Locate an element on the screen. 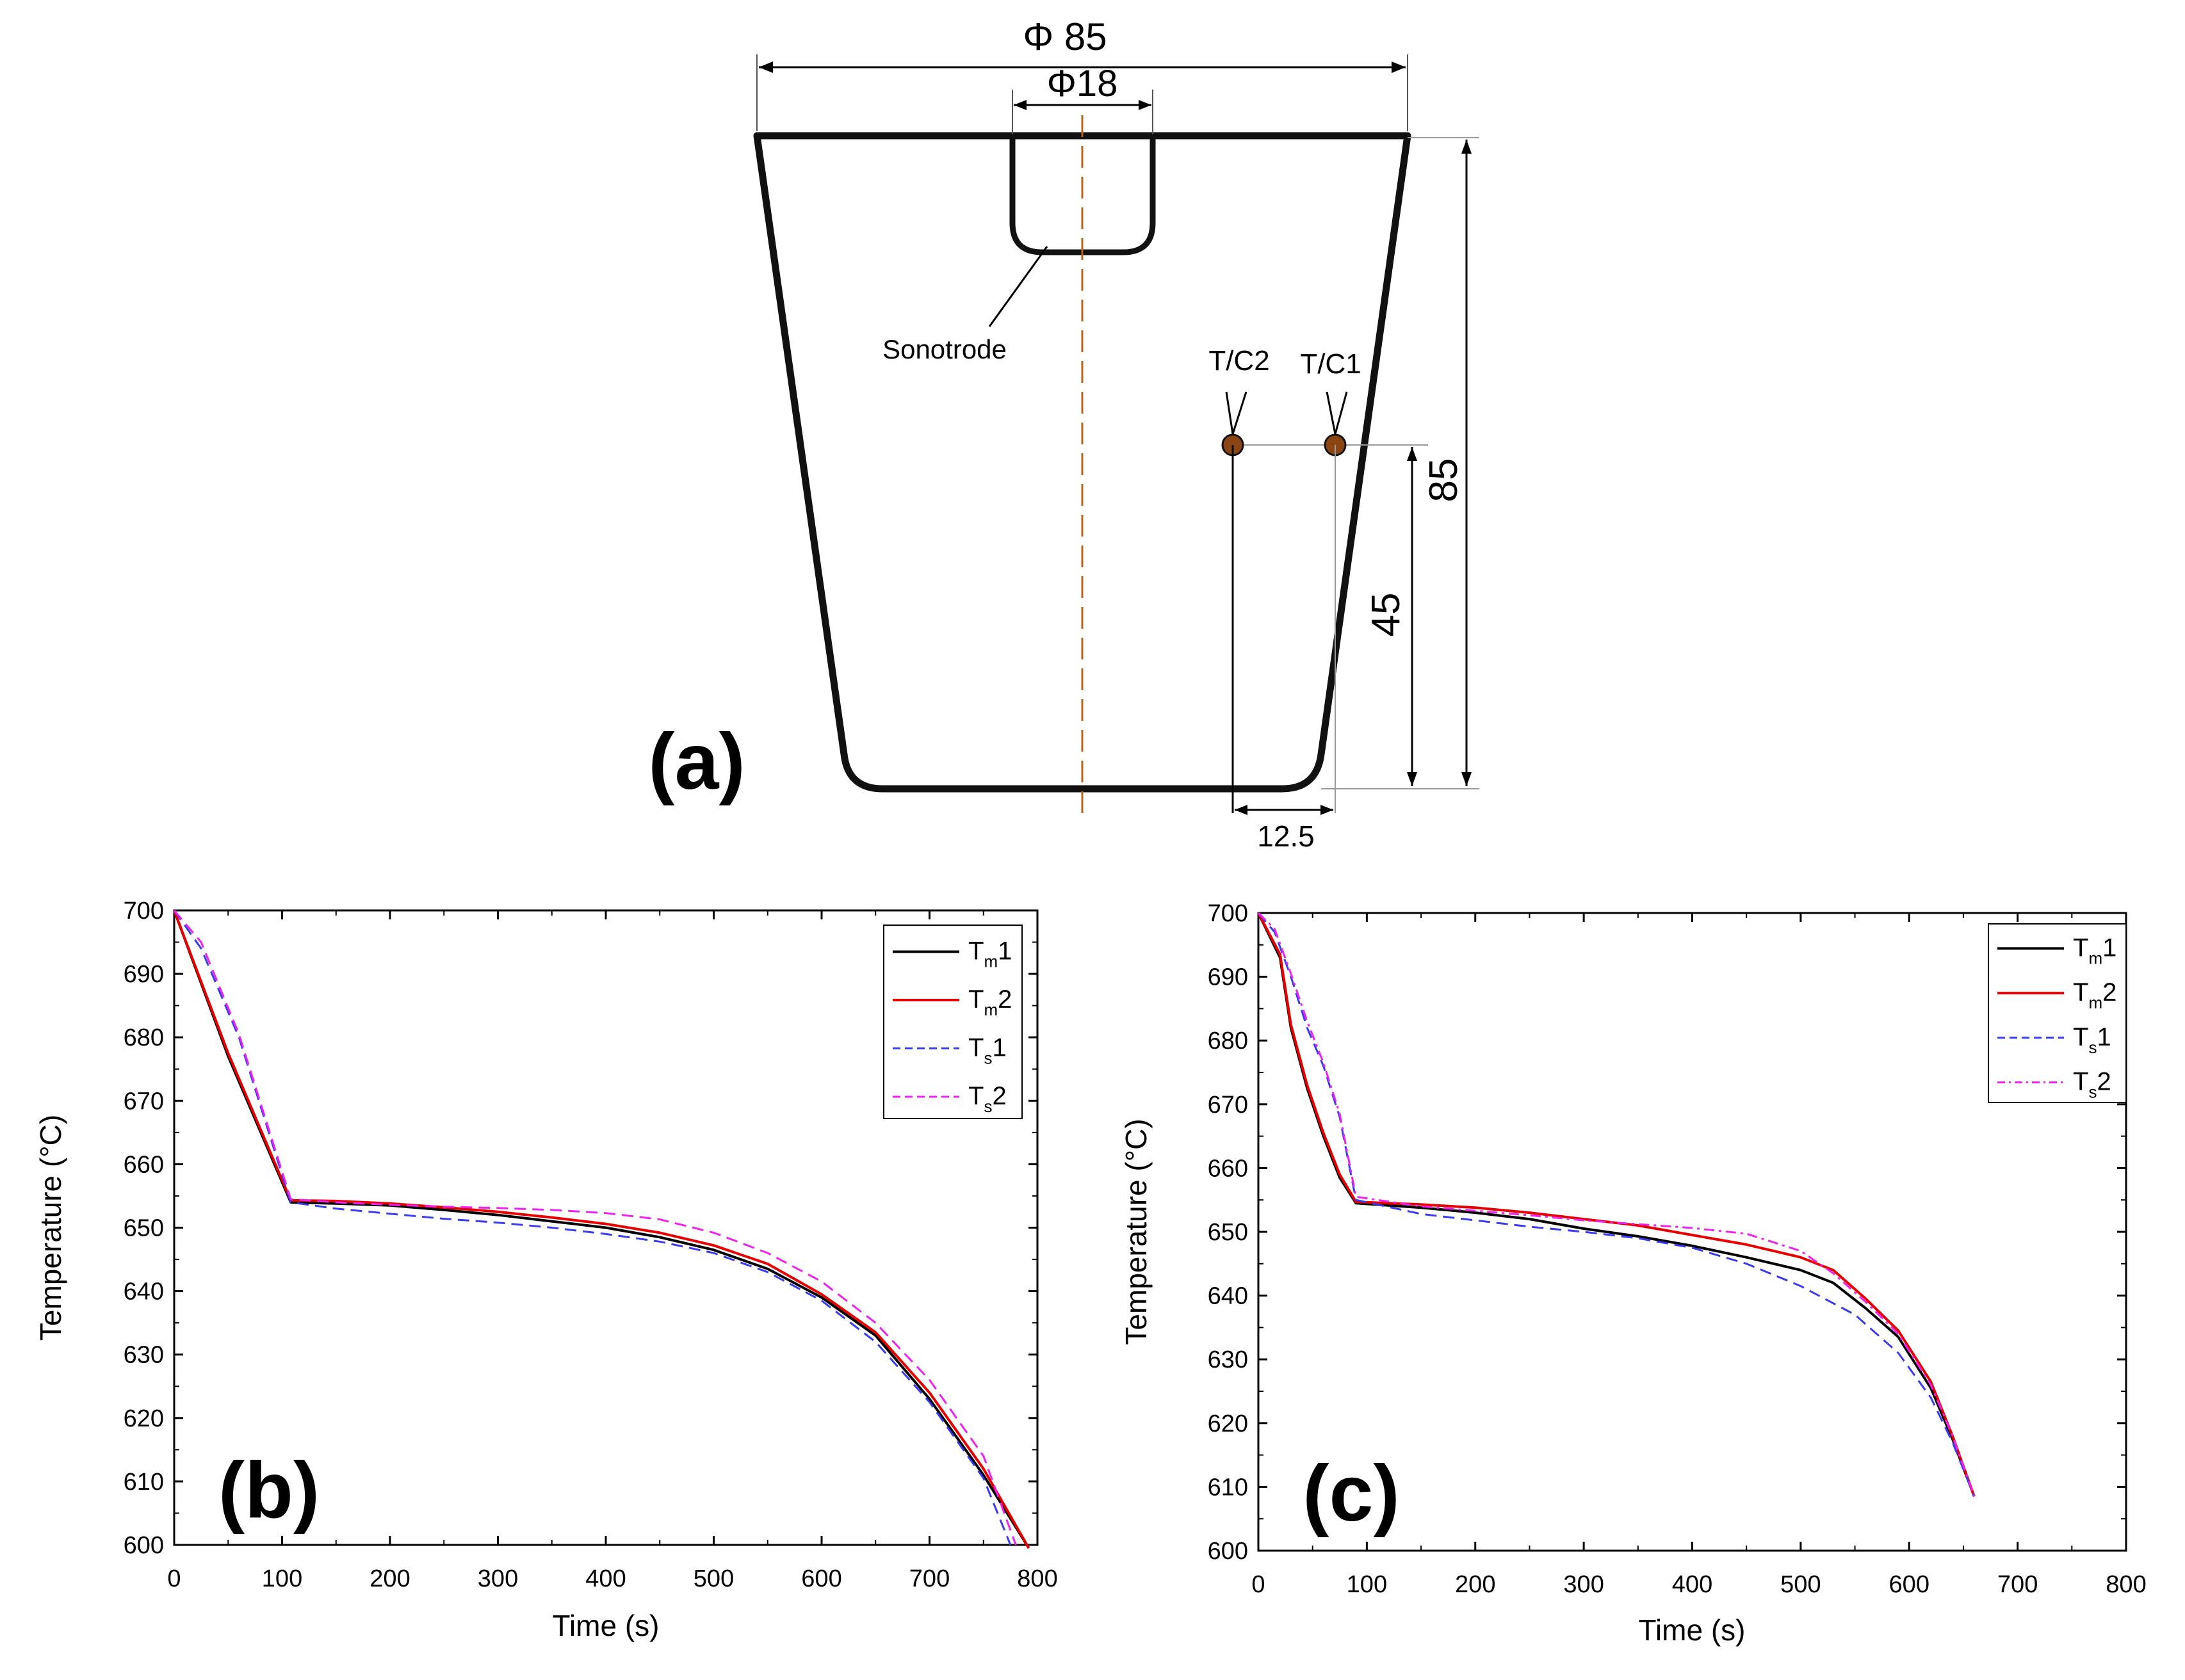  thermocouples: T/C2 T/C1 is located at coordinates (1318, 579).